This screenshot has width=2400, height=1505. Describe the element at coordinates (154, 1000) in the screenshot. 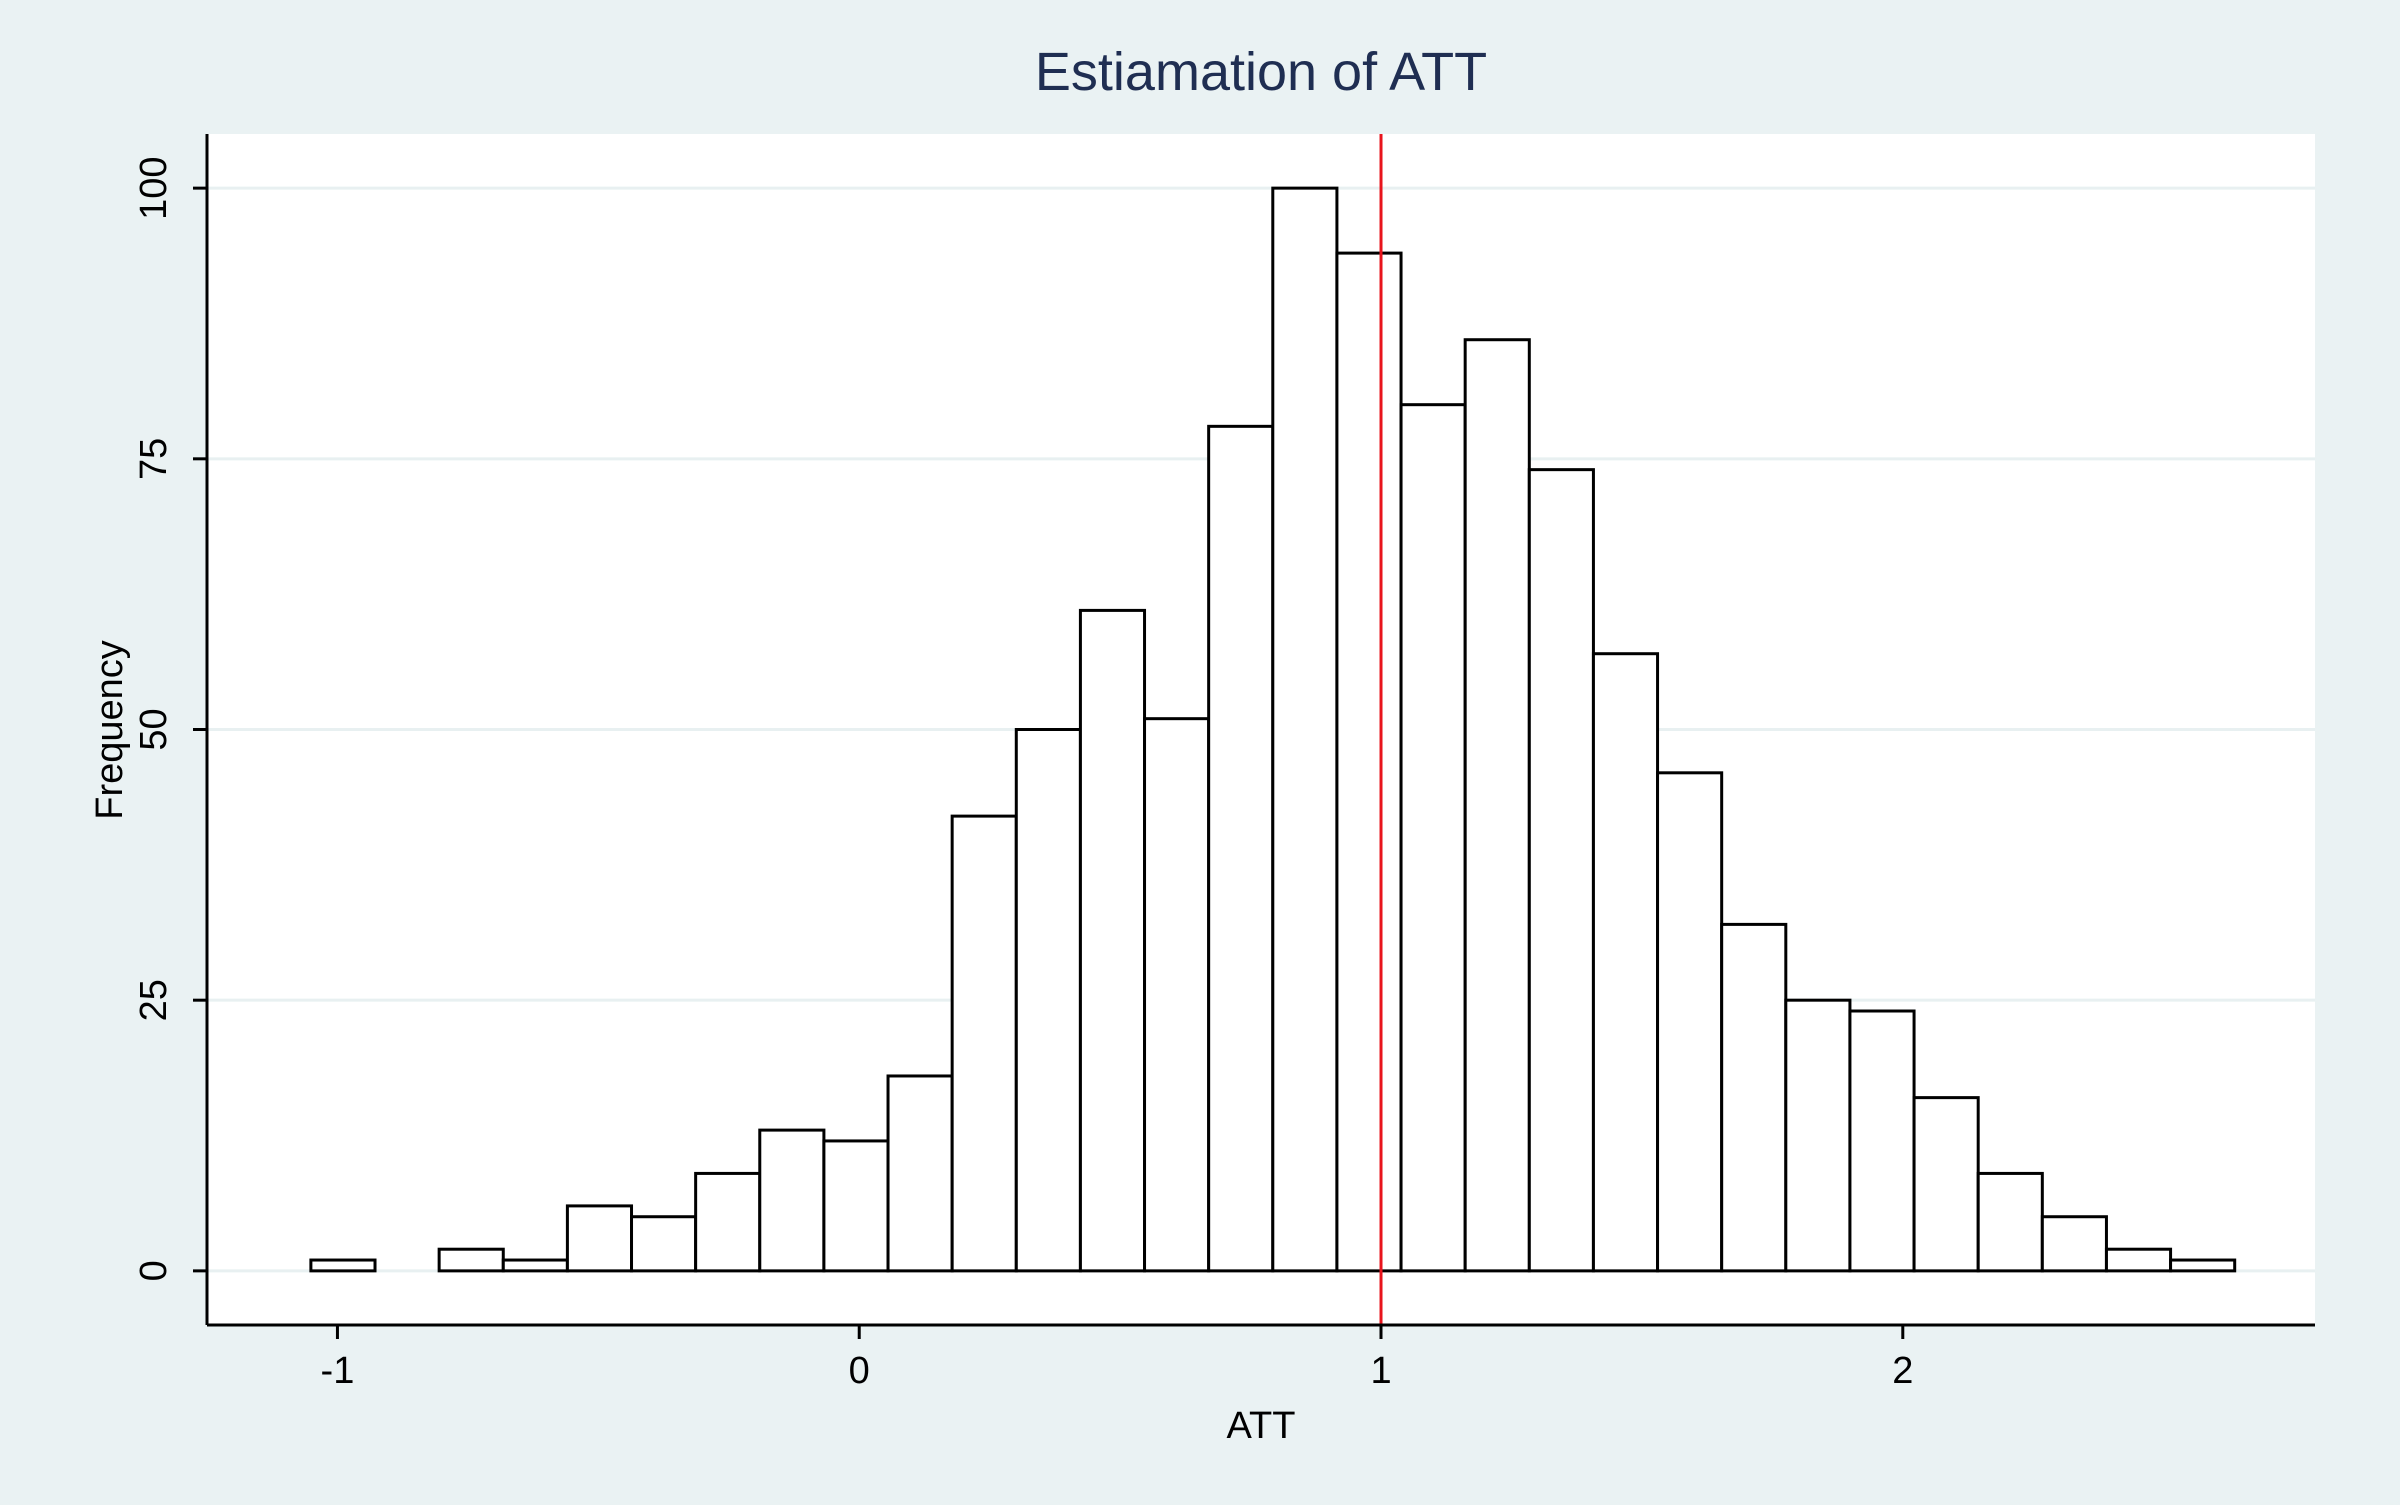

I see `y-tick-label: 25` at that location.